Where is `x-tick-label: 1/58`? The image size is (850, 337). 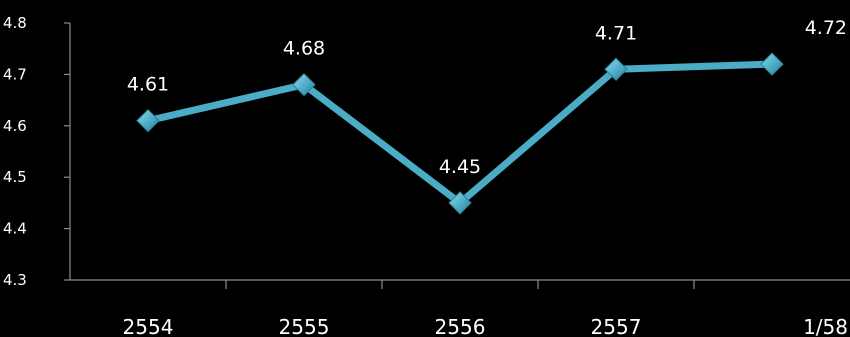 x-tick-label: 1/58 is located at coordinates (825, 326).